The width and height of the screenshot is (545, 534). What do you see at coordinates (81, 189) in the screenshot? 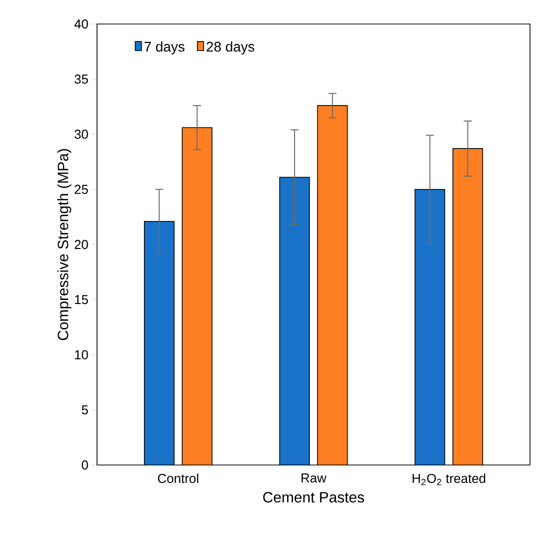
I see `y-tick-label: 25` at bounding box center [81, 189].